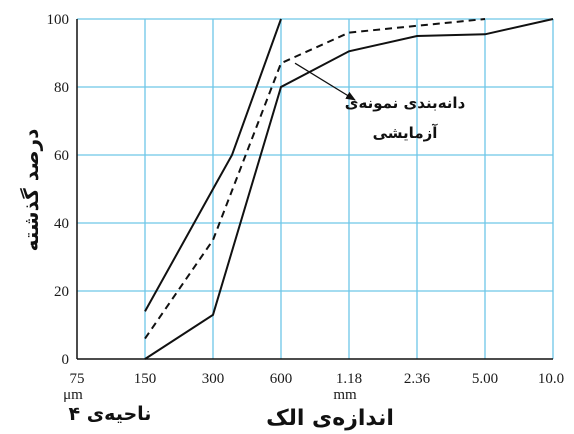 This screenshot has height=434, width=574. I want to click on x-tick-label: 2.36, so click(417, 379).